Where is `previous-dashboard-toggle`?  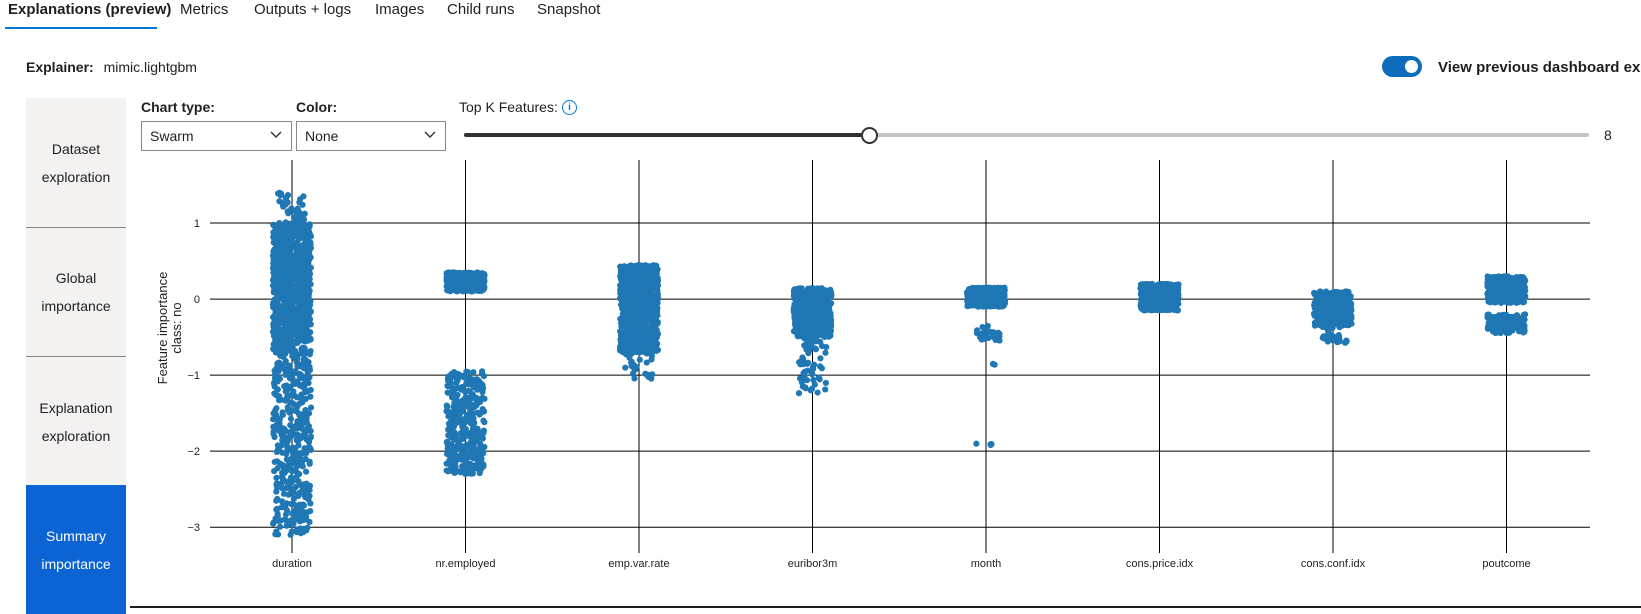 previous-dashboard-toggle is located at coordinates (1402, 66).